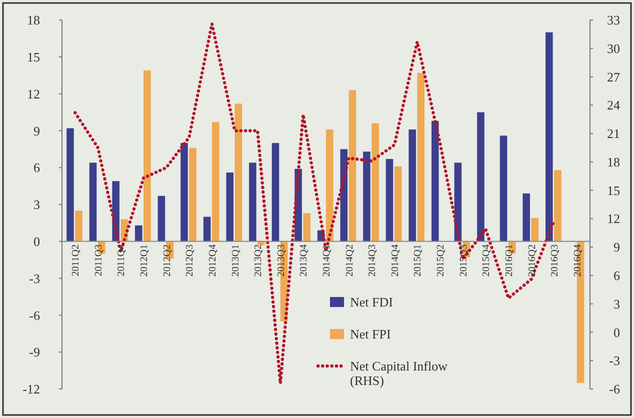 Image resolution: width=634 pixels, height=418 pixels. Describe the element at coordinates (33, 94) in the screenshot. I see `y-tick-label: 12` at that location.